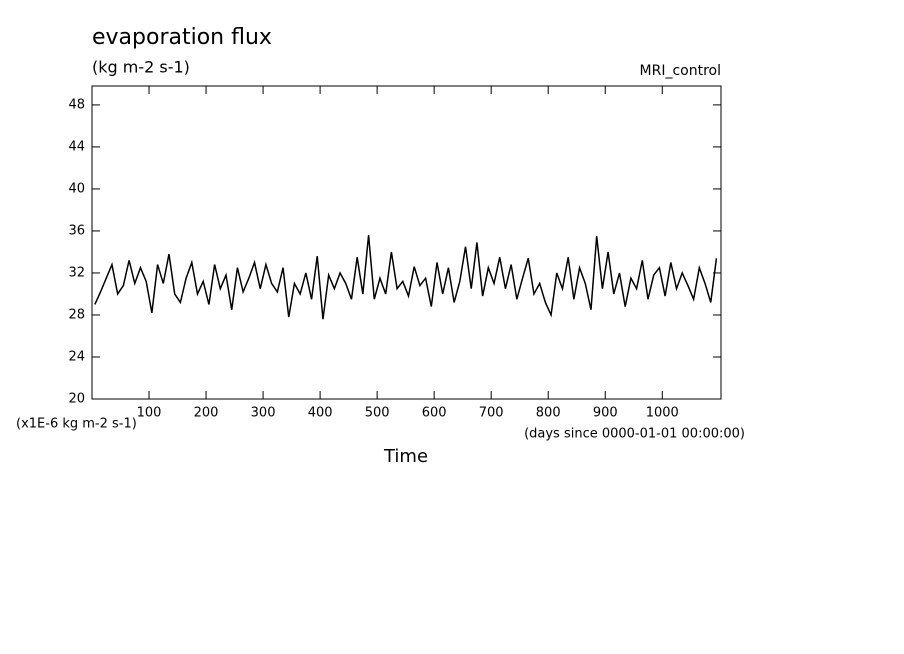 This screenshot has width=904, height=654. I want to click on x-tick-label: 600, so click(434, 413).